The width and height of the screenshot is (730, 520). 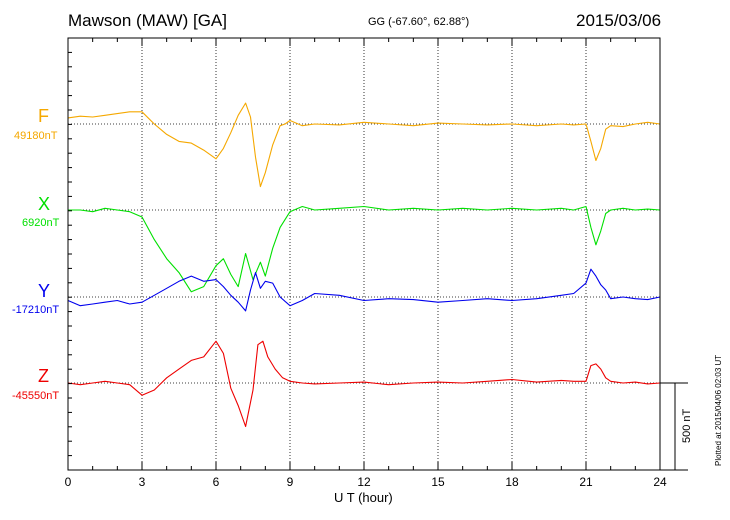 What do you see at coordinates (674, 426) in the screenshot?
I see `scale-bar` at bounding box center [674, 426].